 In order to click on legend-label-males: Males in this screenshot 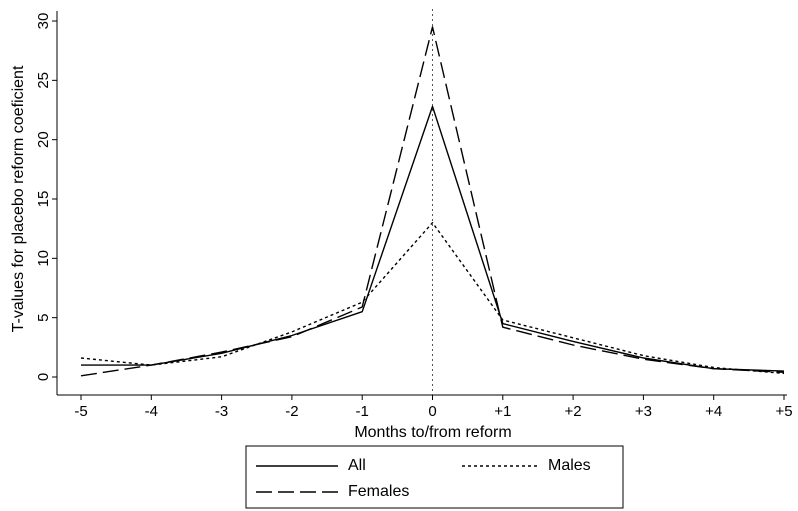, I will do `click(569, 465)`.